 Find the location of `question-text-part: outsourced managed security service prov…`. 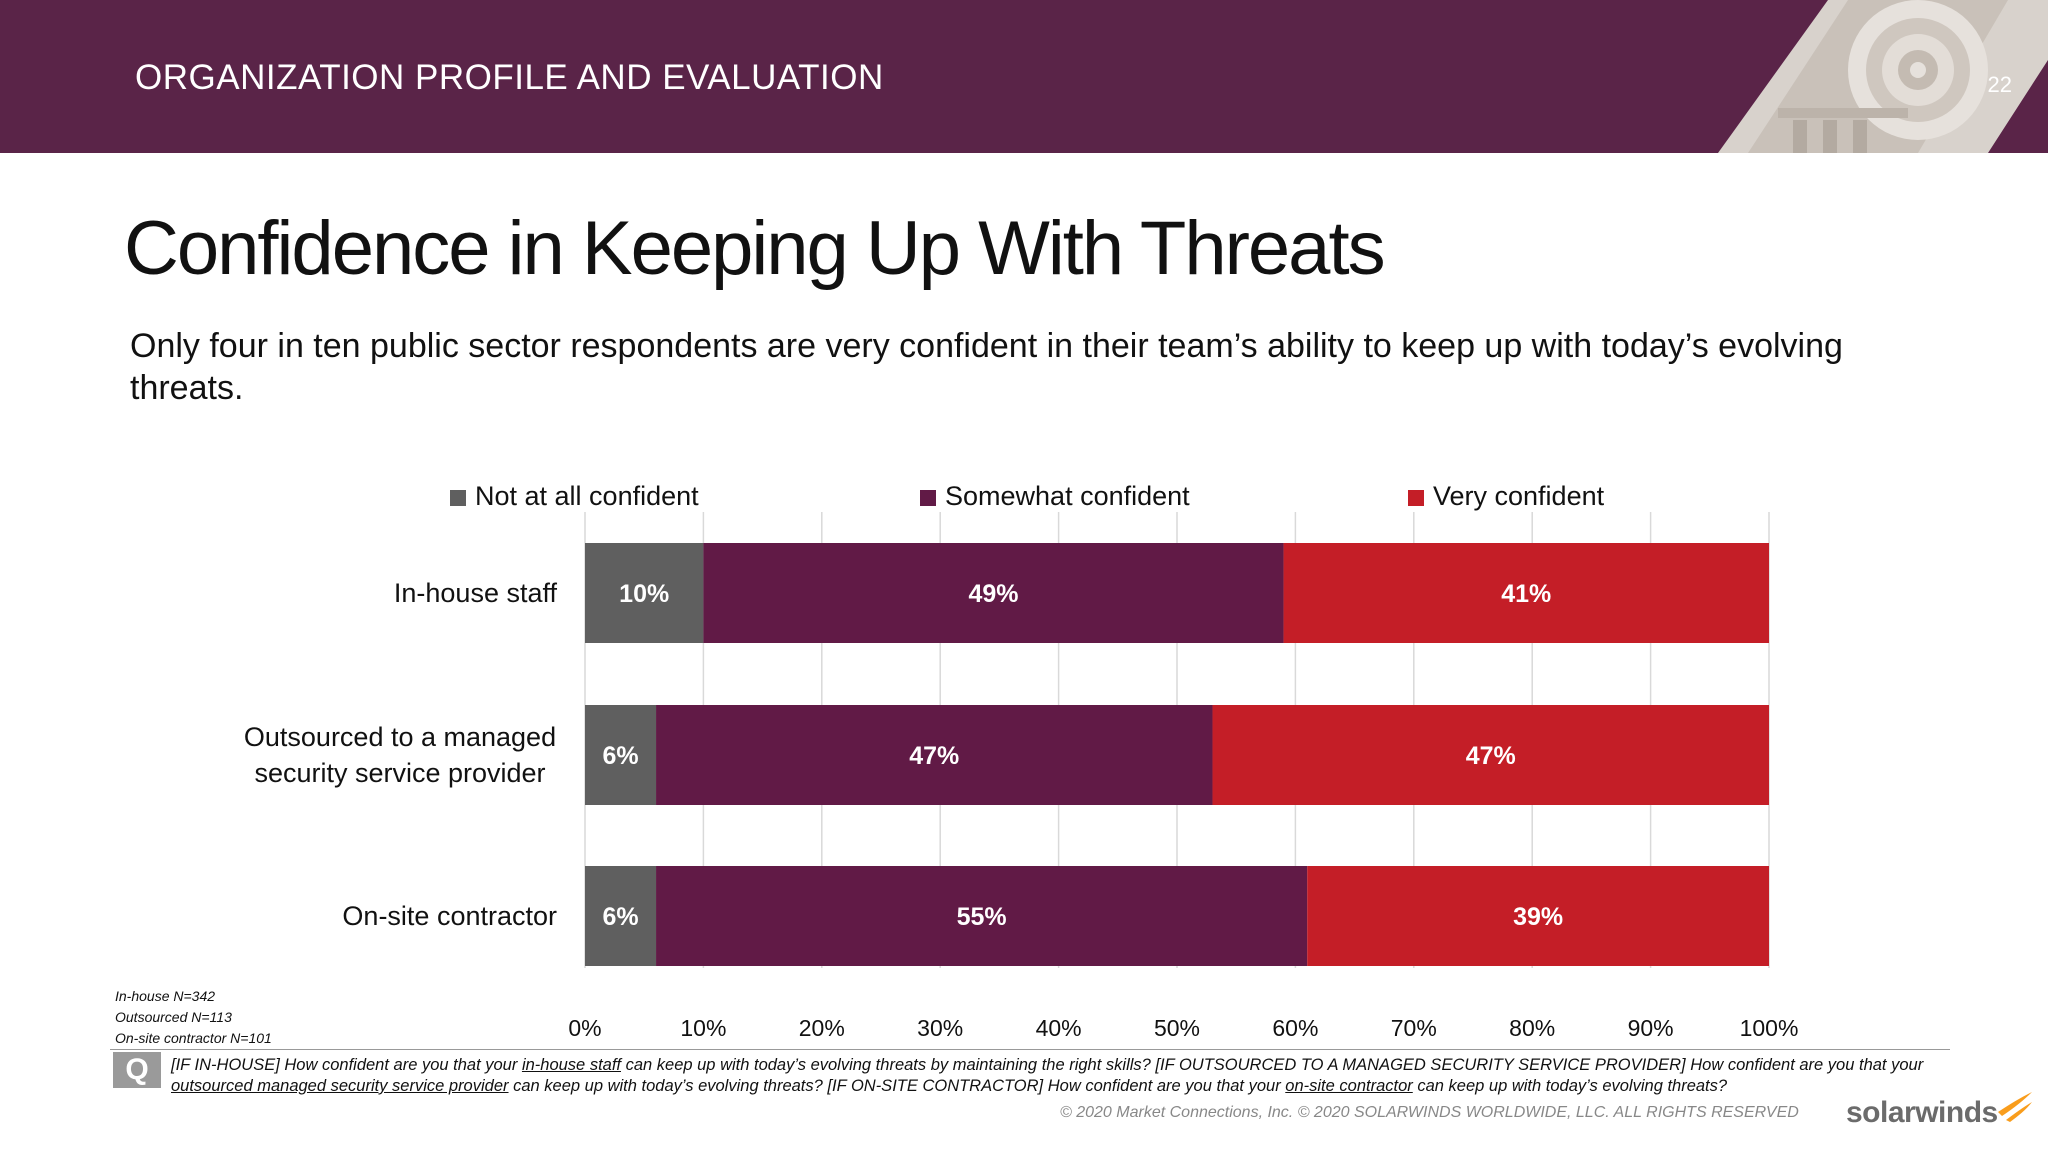

question-text-part: outsourced managed security service prov… is located at coordinates (340, 1086).